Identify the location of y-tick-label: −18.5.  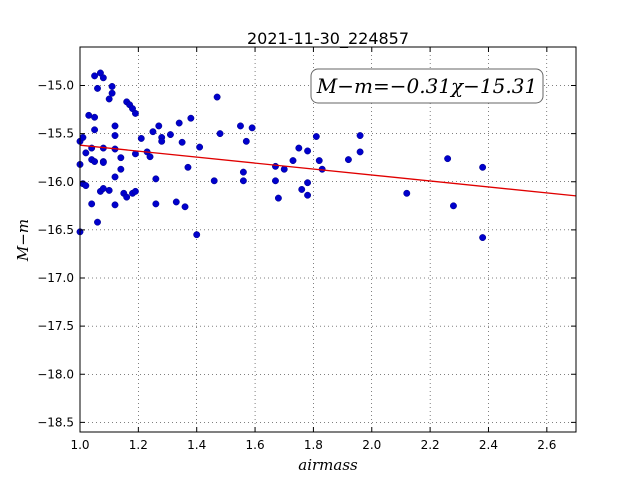
(55, 422).